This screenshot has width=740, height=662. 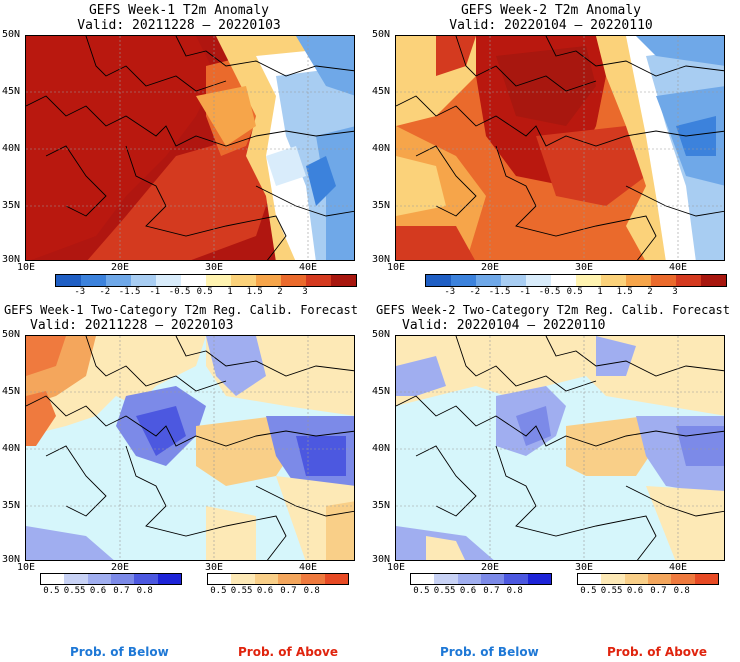 What do you see at coordinates (190, 148) in the screenshot?
I see `anomaly-map-week1` at bounding box center [190, 148].